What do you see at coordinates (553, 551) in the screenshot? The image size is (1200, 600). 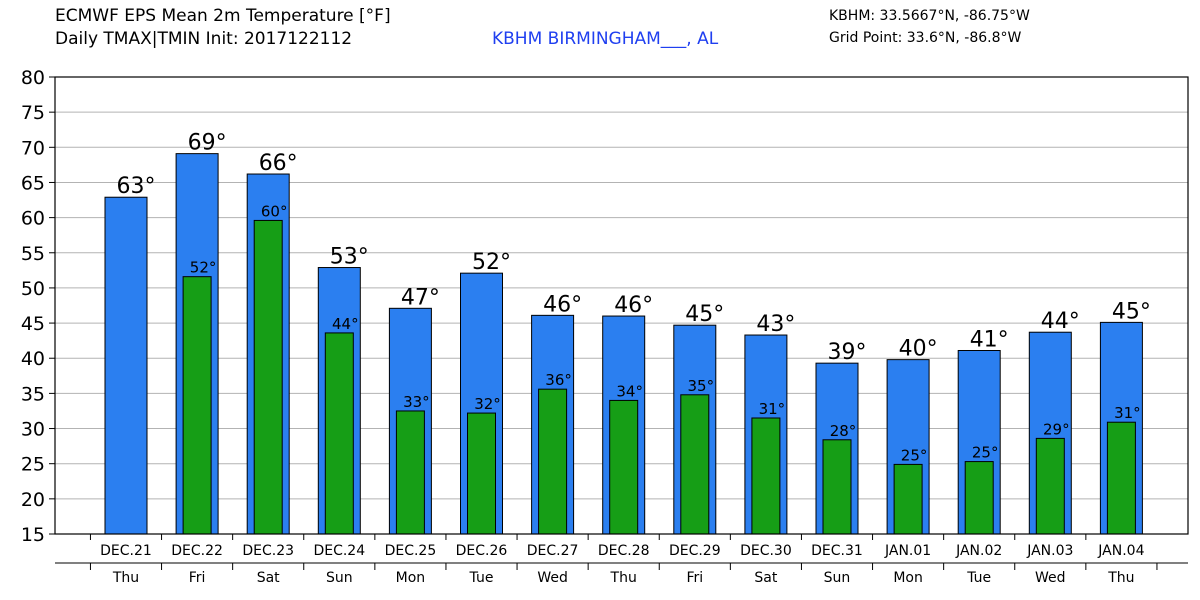 I see `x-date-label: DEC.27` at bounding box center [553, 551].